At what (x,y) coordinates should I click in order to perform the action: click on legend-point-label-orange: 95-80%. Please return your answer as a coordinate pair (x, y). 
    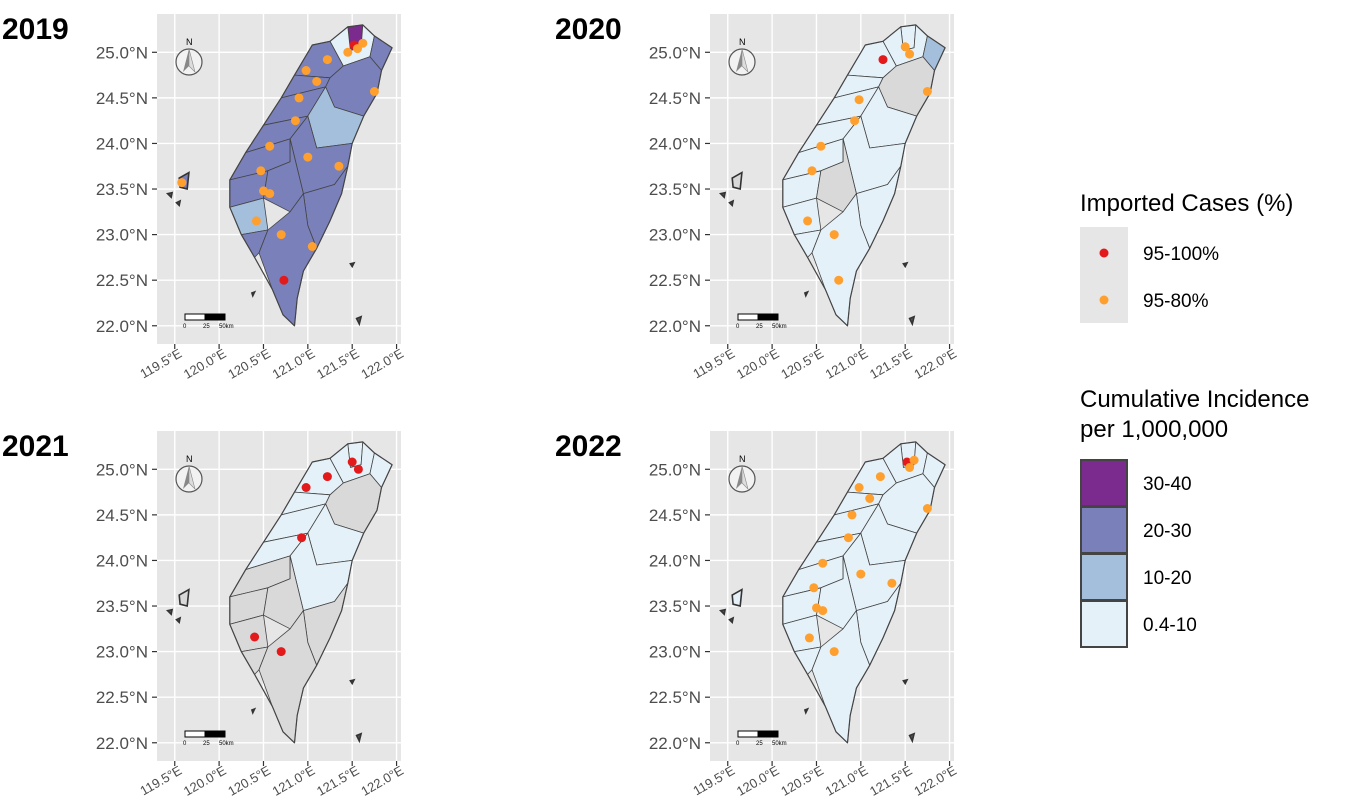
    Looking at the image, I should click on (1176, 301).